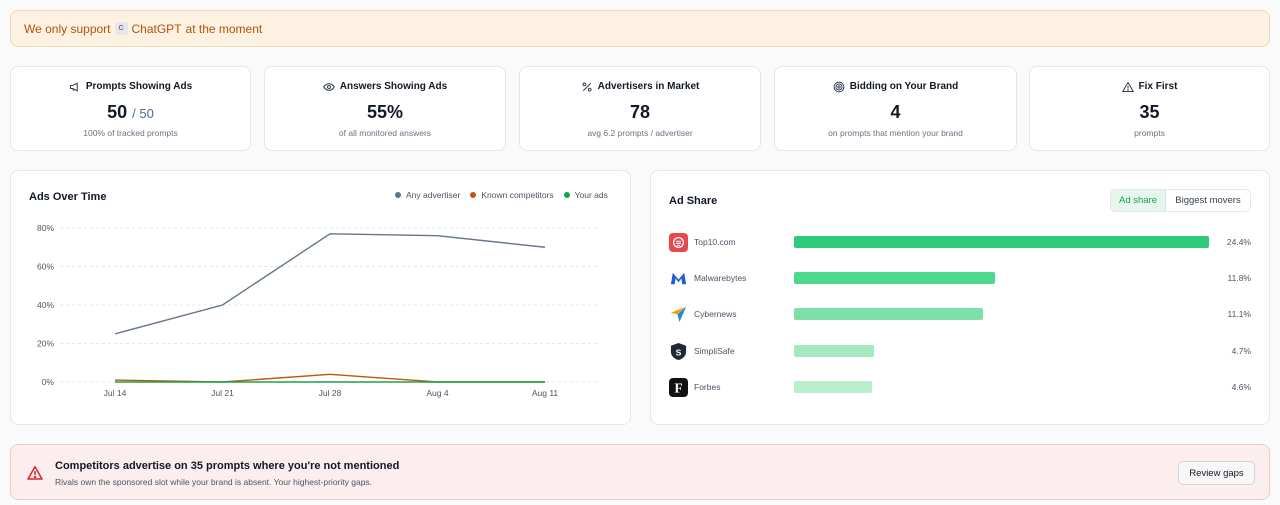 The height and width of the screenshot is (505, 1280). Describe the element at coordinates (895, 133) in the screenshot. I see `kpi-subtitle: on prompts that mention your brand` at that location.